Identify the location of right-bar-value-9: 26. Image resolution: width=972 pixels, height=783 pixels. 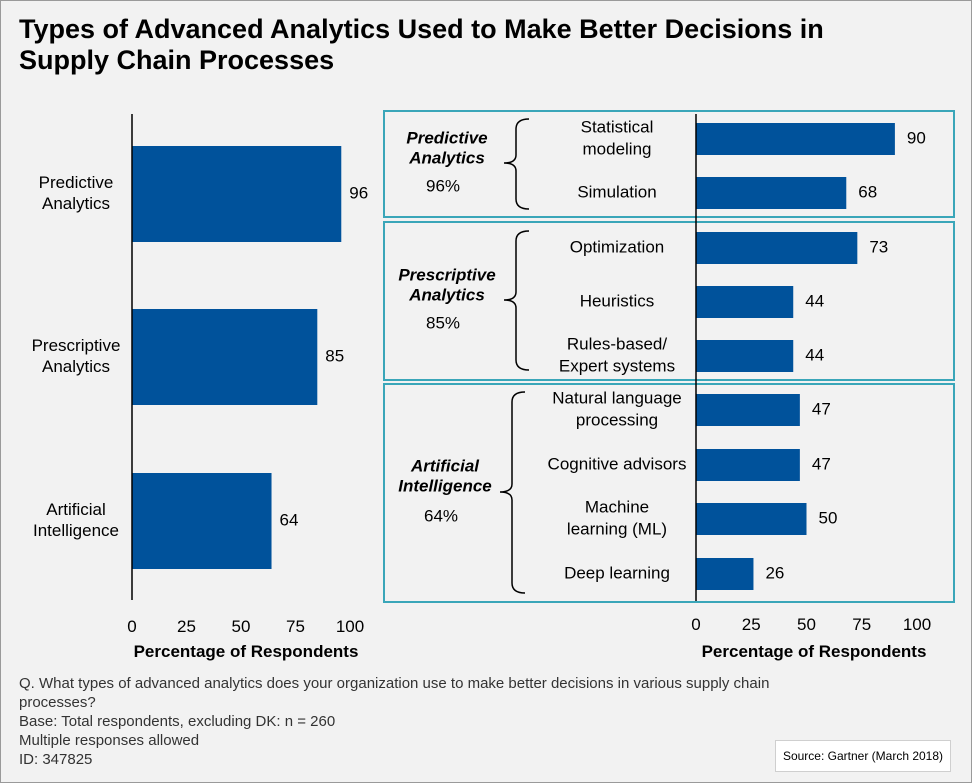
(774, 572).